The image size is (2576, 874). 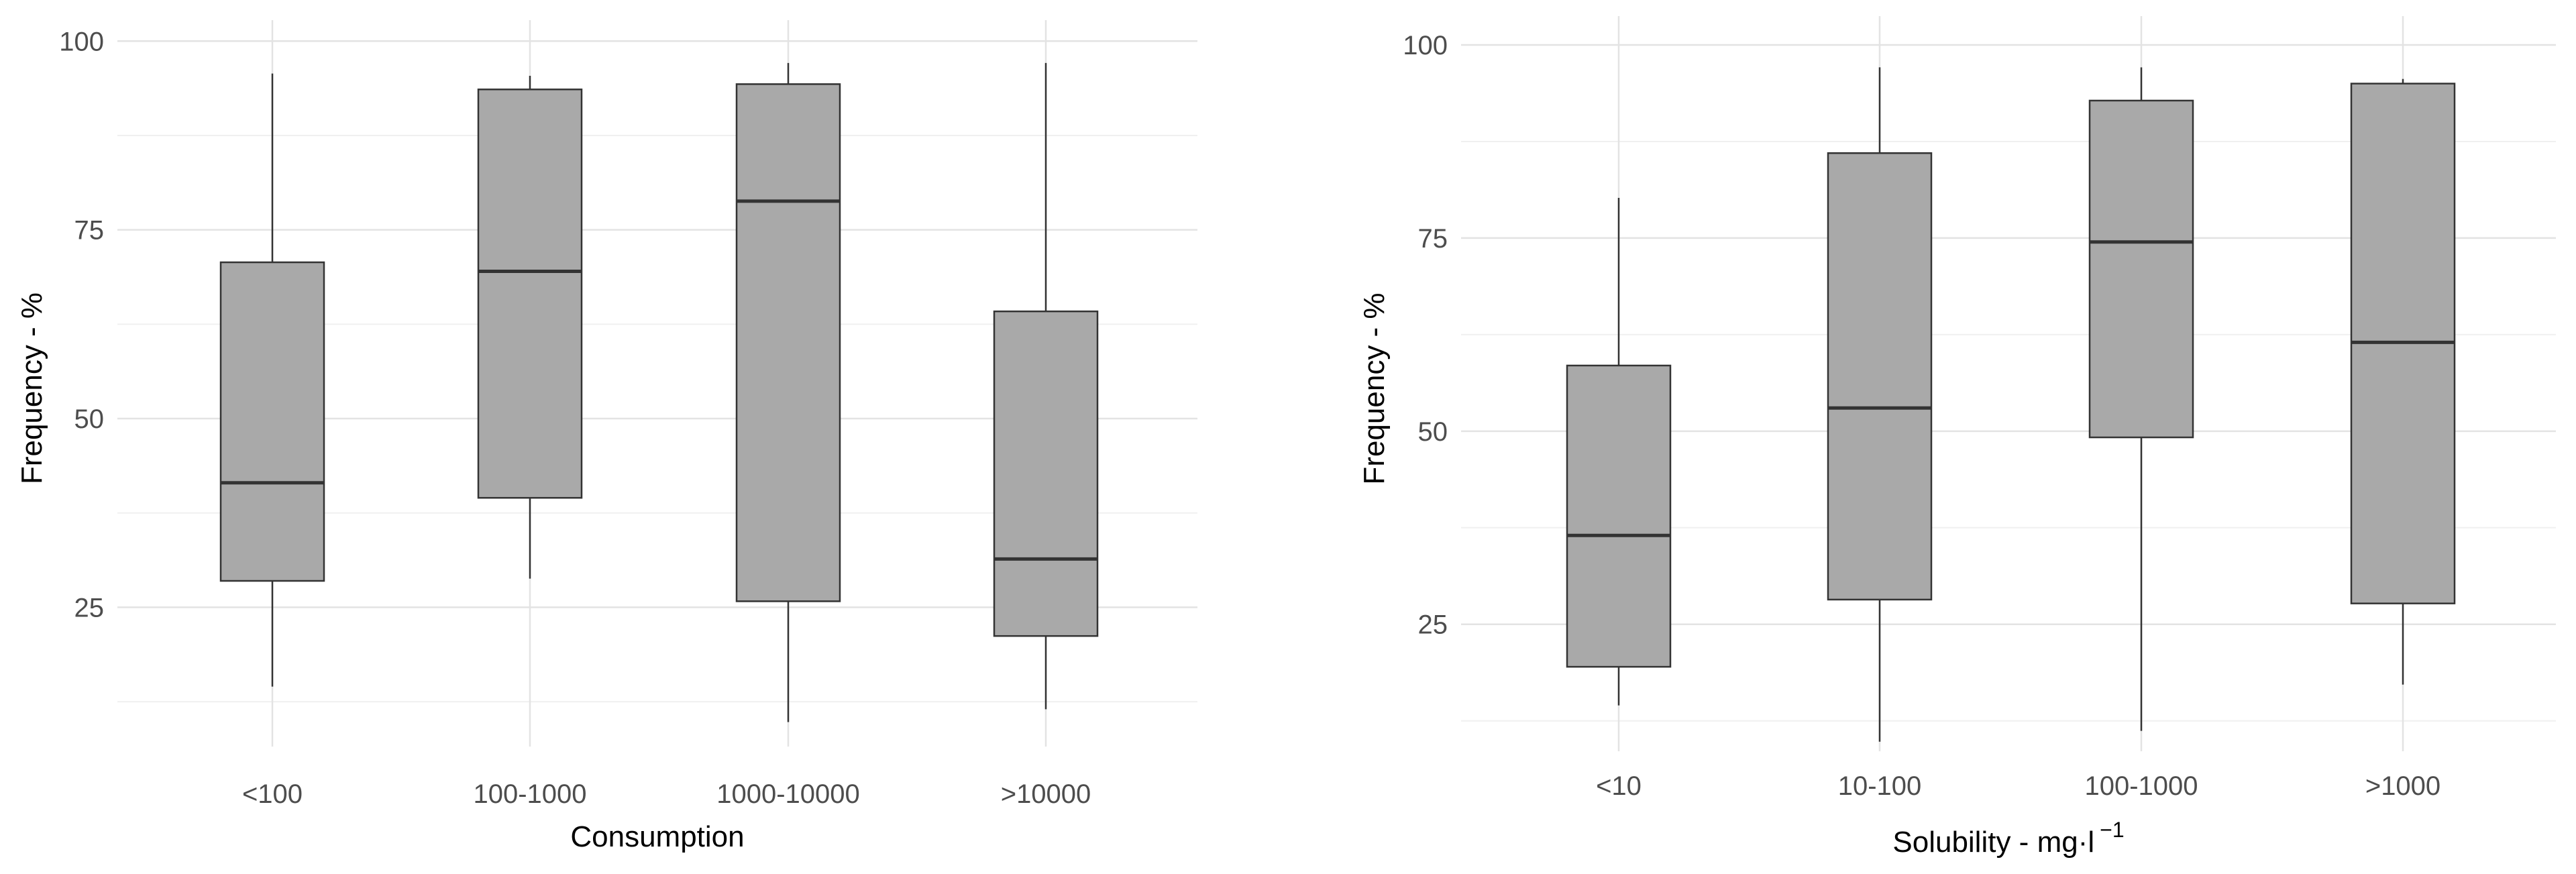 What do you see at coordinates (1046, 794) in the screenshot?
I see `x-tick-label: >10000` at bounding box center [1046, 794].